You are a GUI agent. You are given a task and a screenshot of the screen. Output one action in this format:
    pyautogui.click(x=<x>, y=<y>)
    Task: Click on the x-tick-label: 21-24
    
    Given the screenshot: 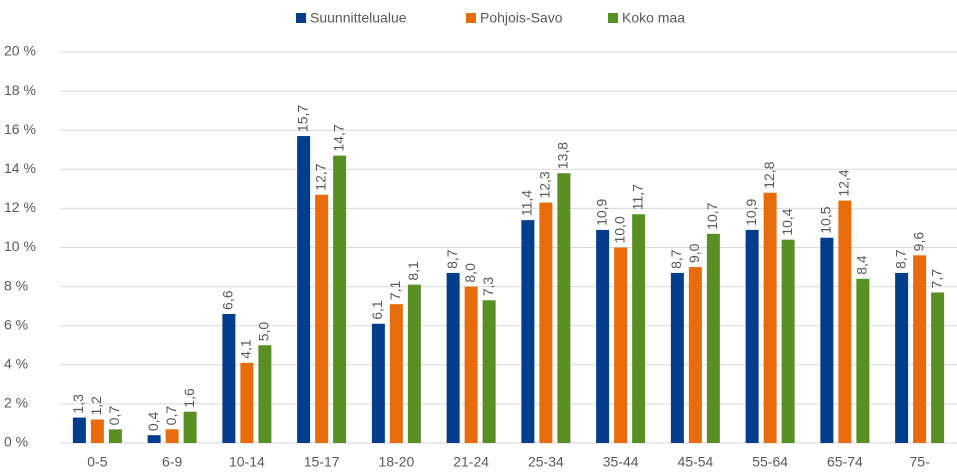 What is the action you would take?
    pyautogui.click(x=471, y=462)
    